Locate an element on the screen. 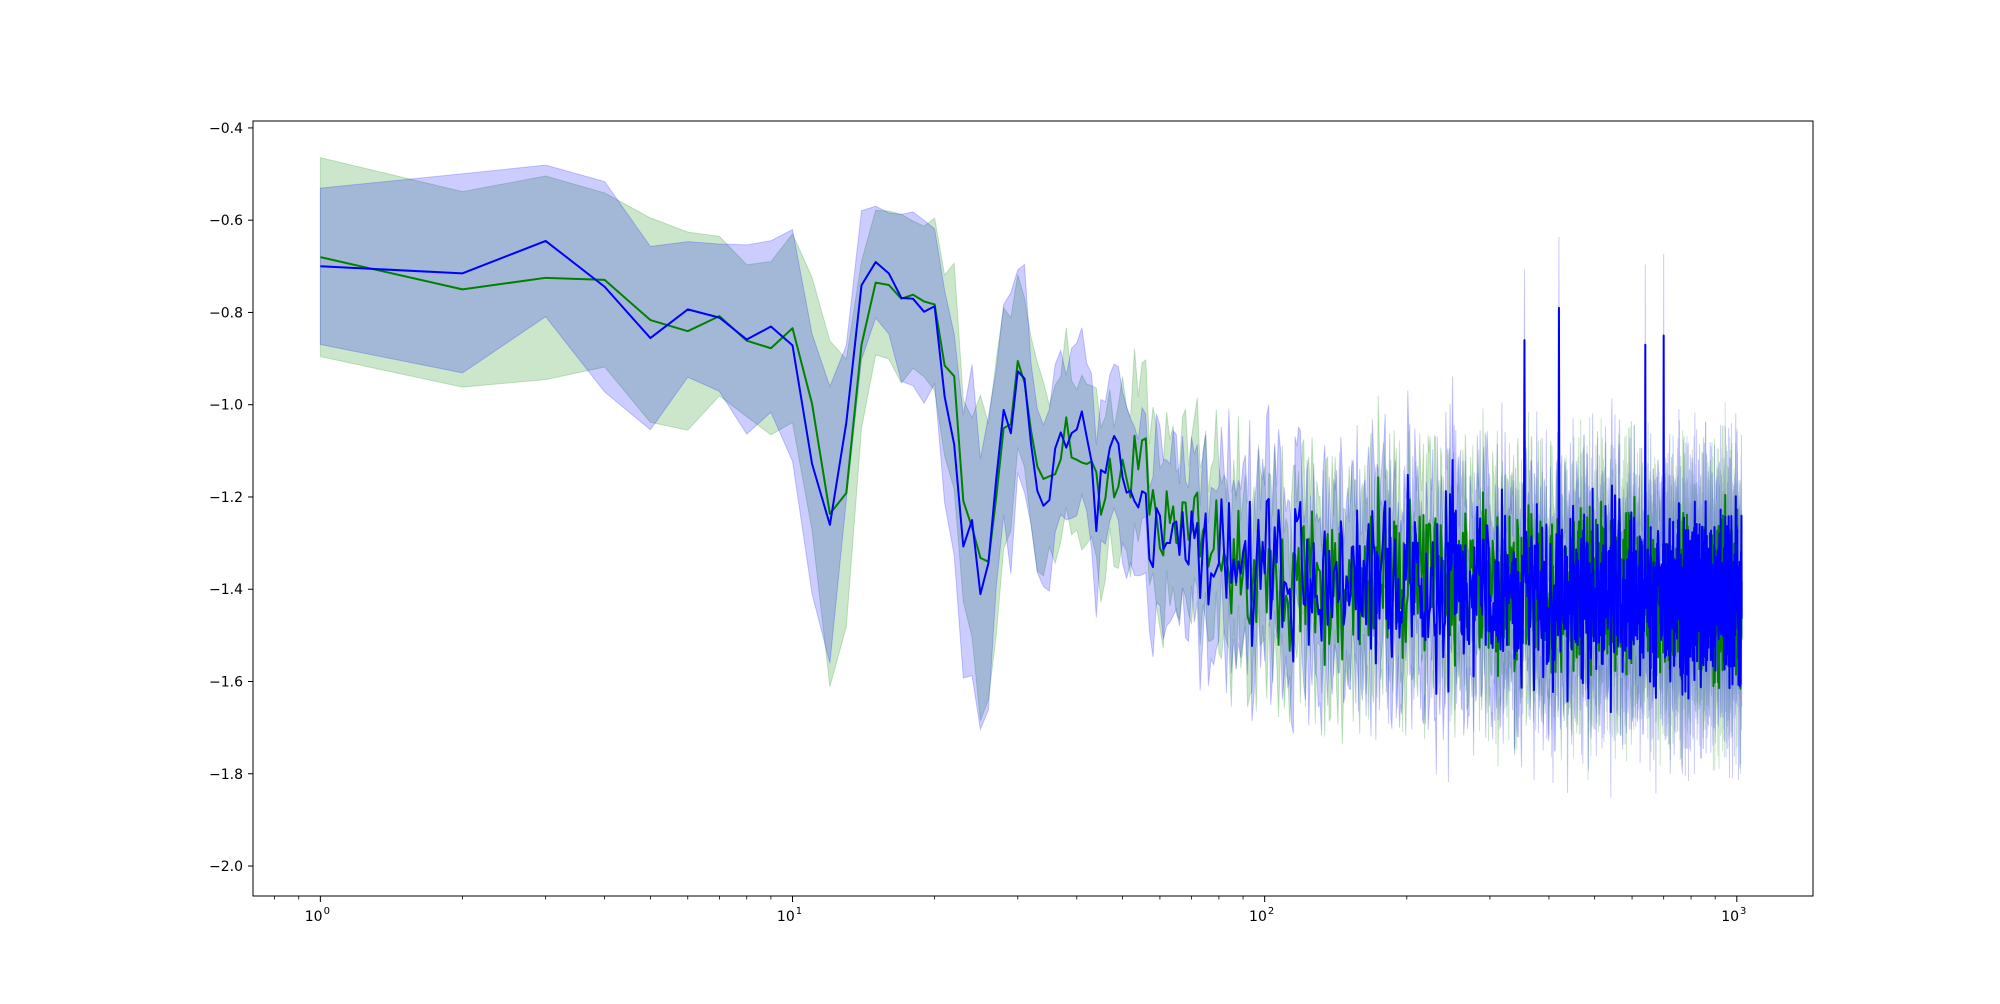 The image size is (2000, 1004). y-tick-label: −0.8 is located at coordinates (226, 313).